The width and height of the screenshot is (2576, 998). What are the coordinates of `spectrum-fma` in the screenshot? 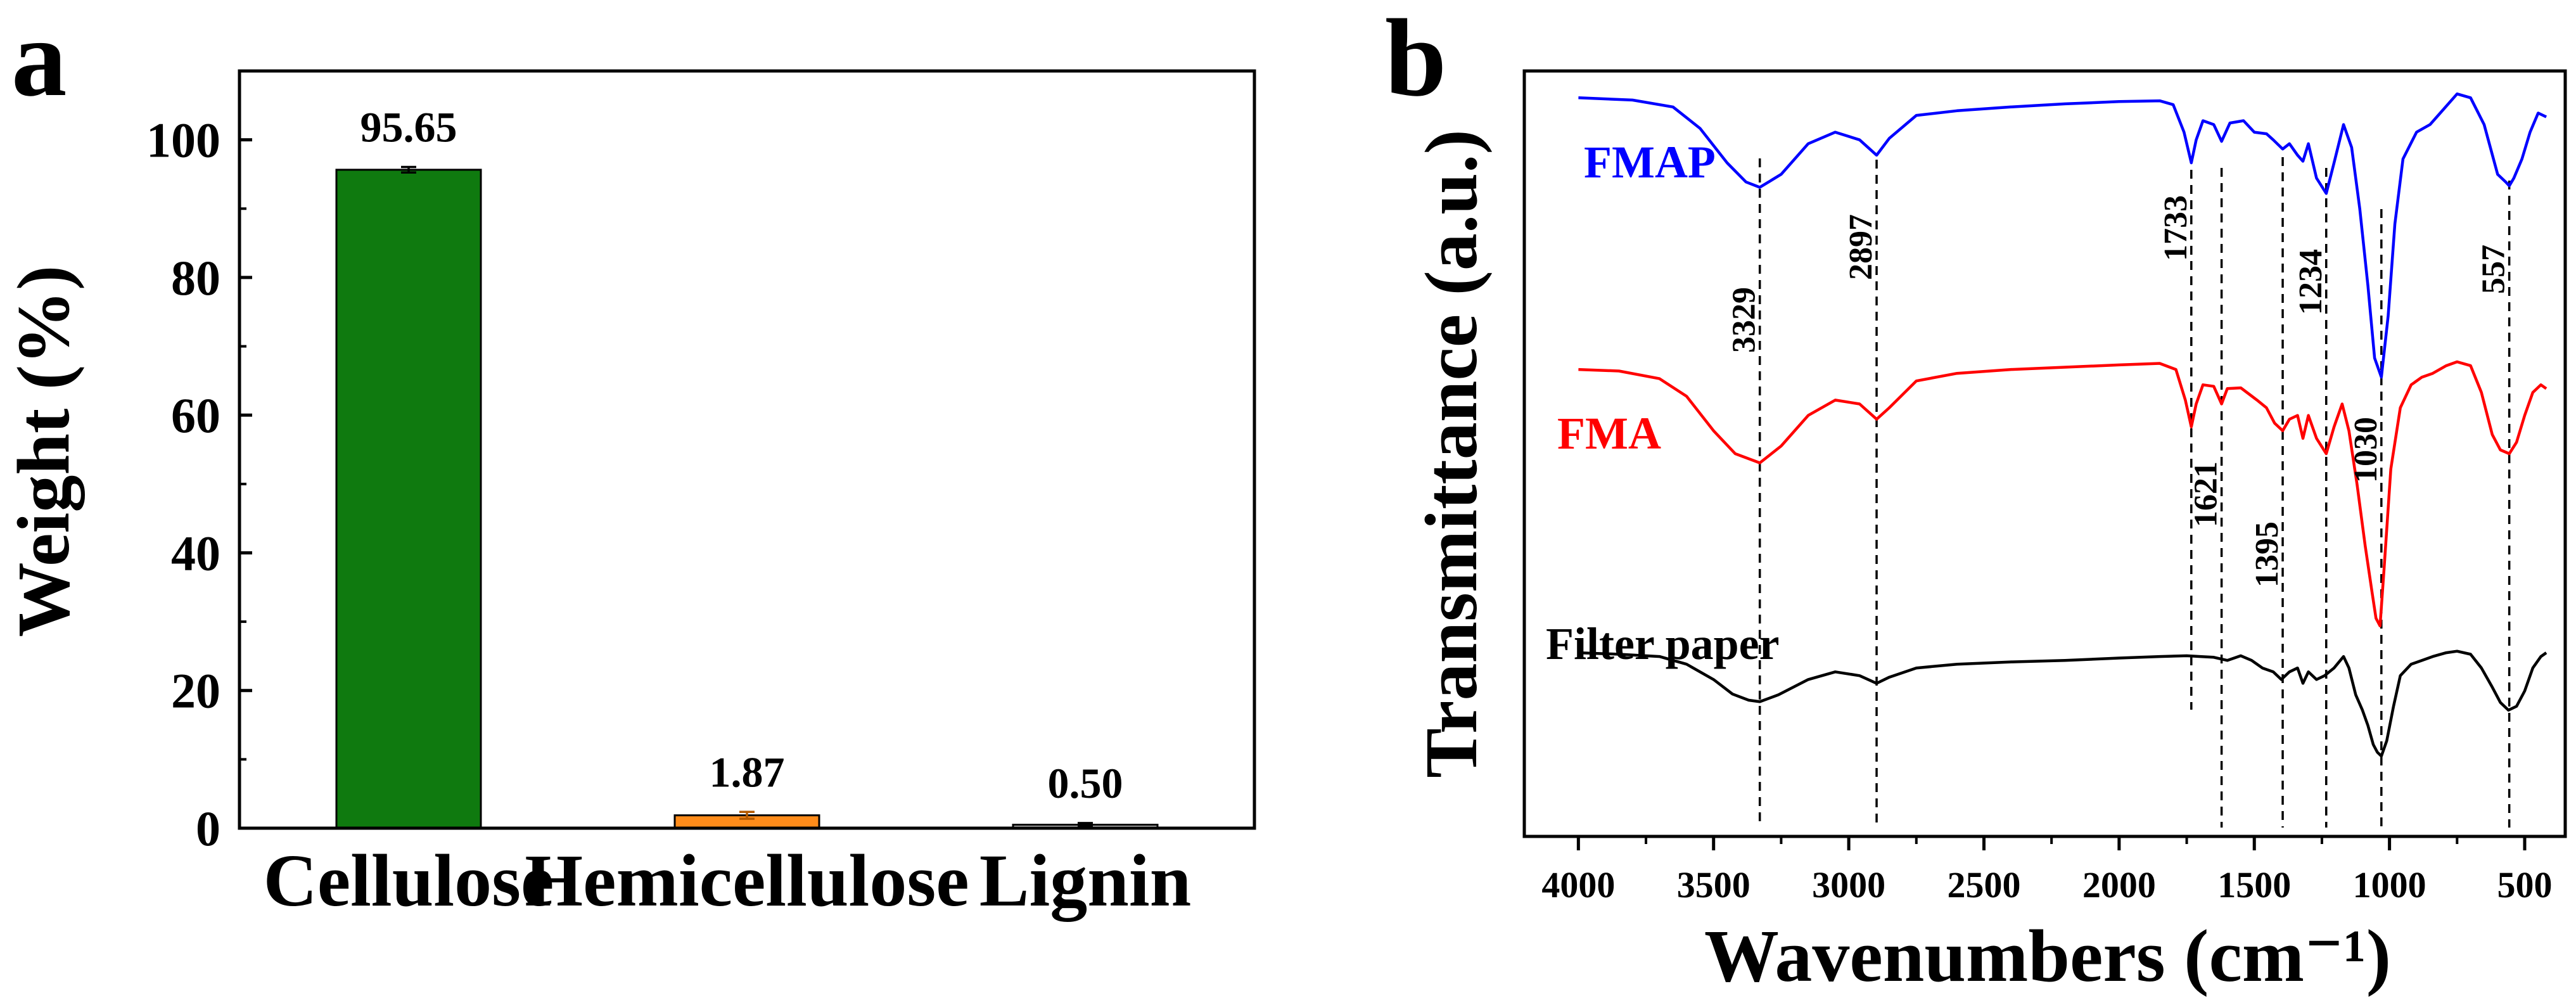 It's located at (2062, 494).